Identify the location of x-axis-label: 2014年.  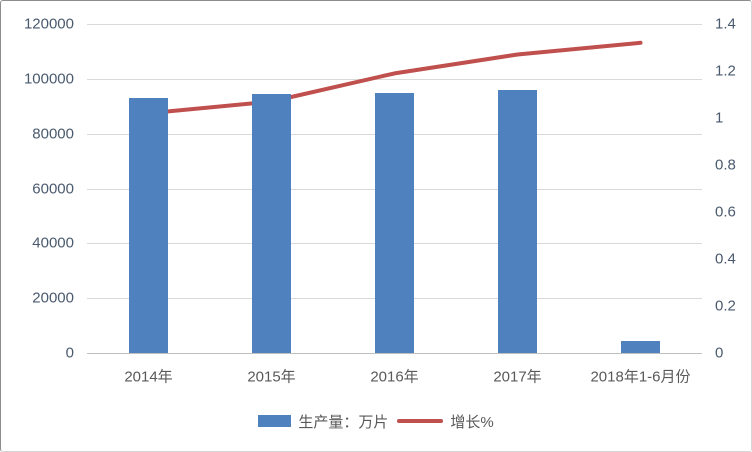
(148, 377).